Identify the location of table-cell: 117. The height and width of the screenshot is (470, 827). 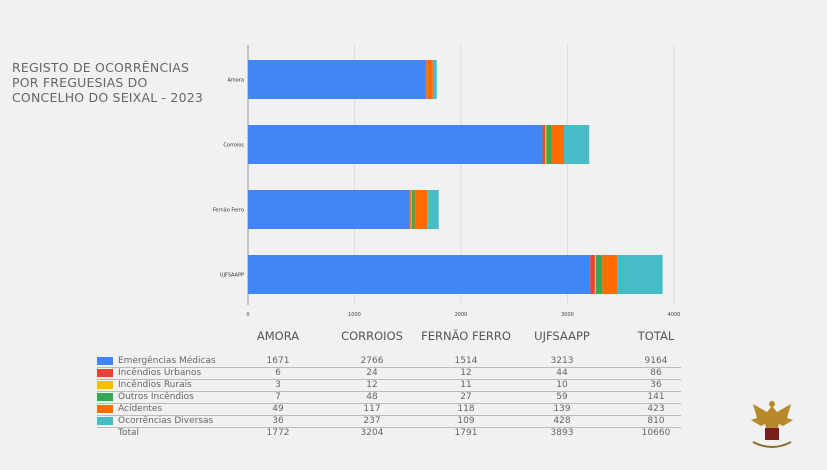
(372, 409).